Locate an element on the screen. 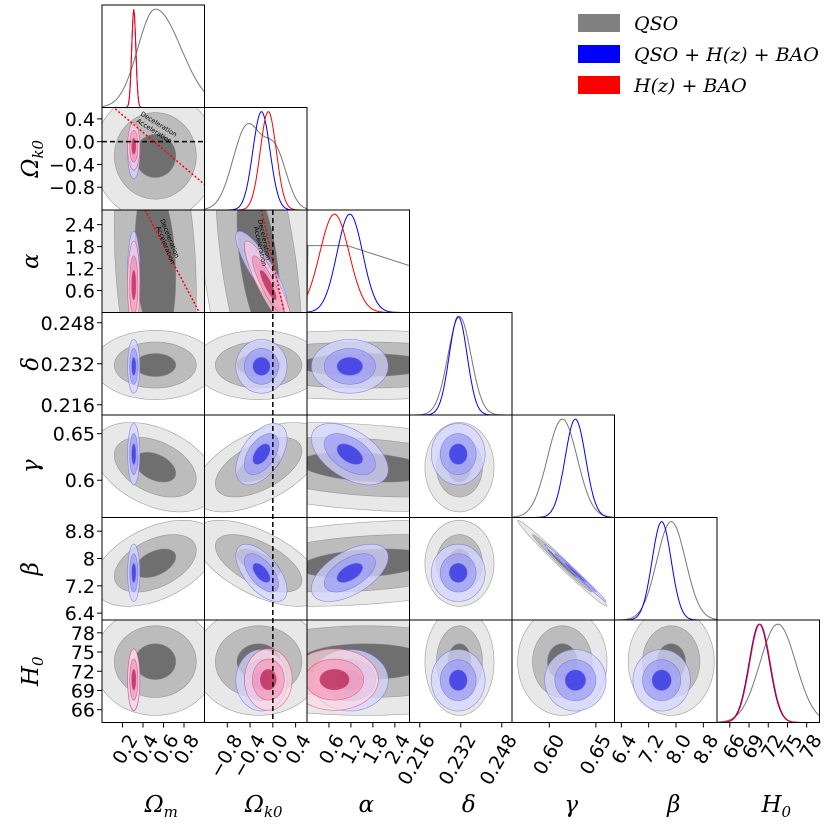  y-axis-label-beta: β is located at coordinates (31, 569).